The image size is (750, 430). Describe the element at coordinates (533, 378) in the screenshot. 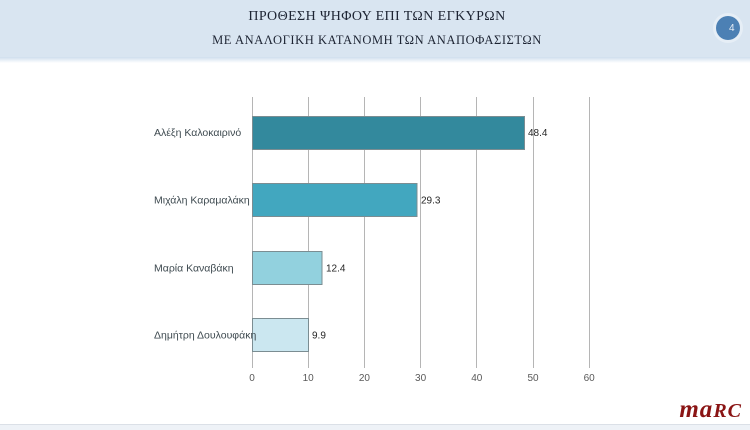

I see `svg-text: 50` at that location.